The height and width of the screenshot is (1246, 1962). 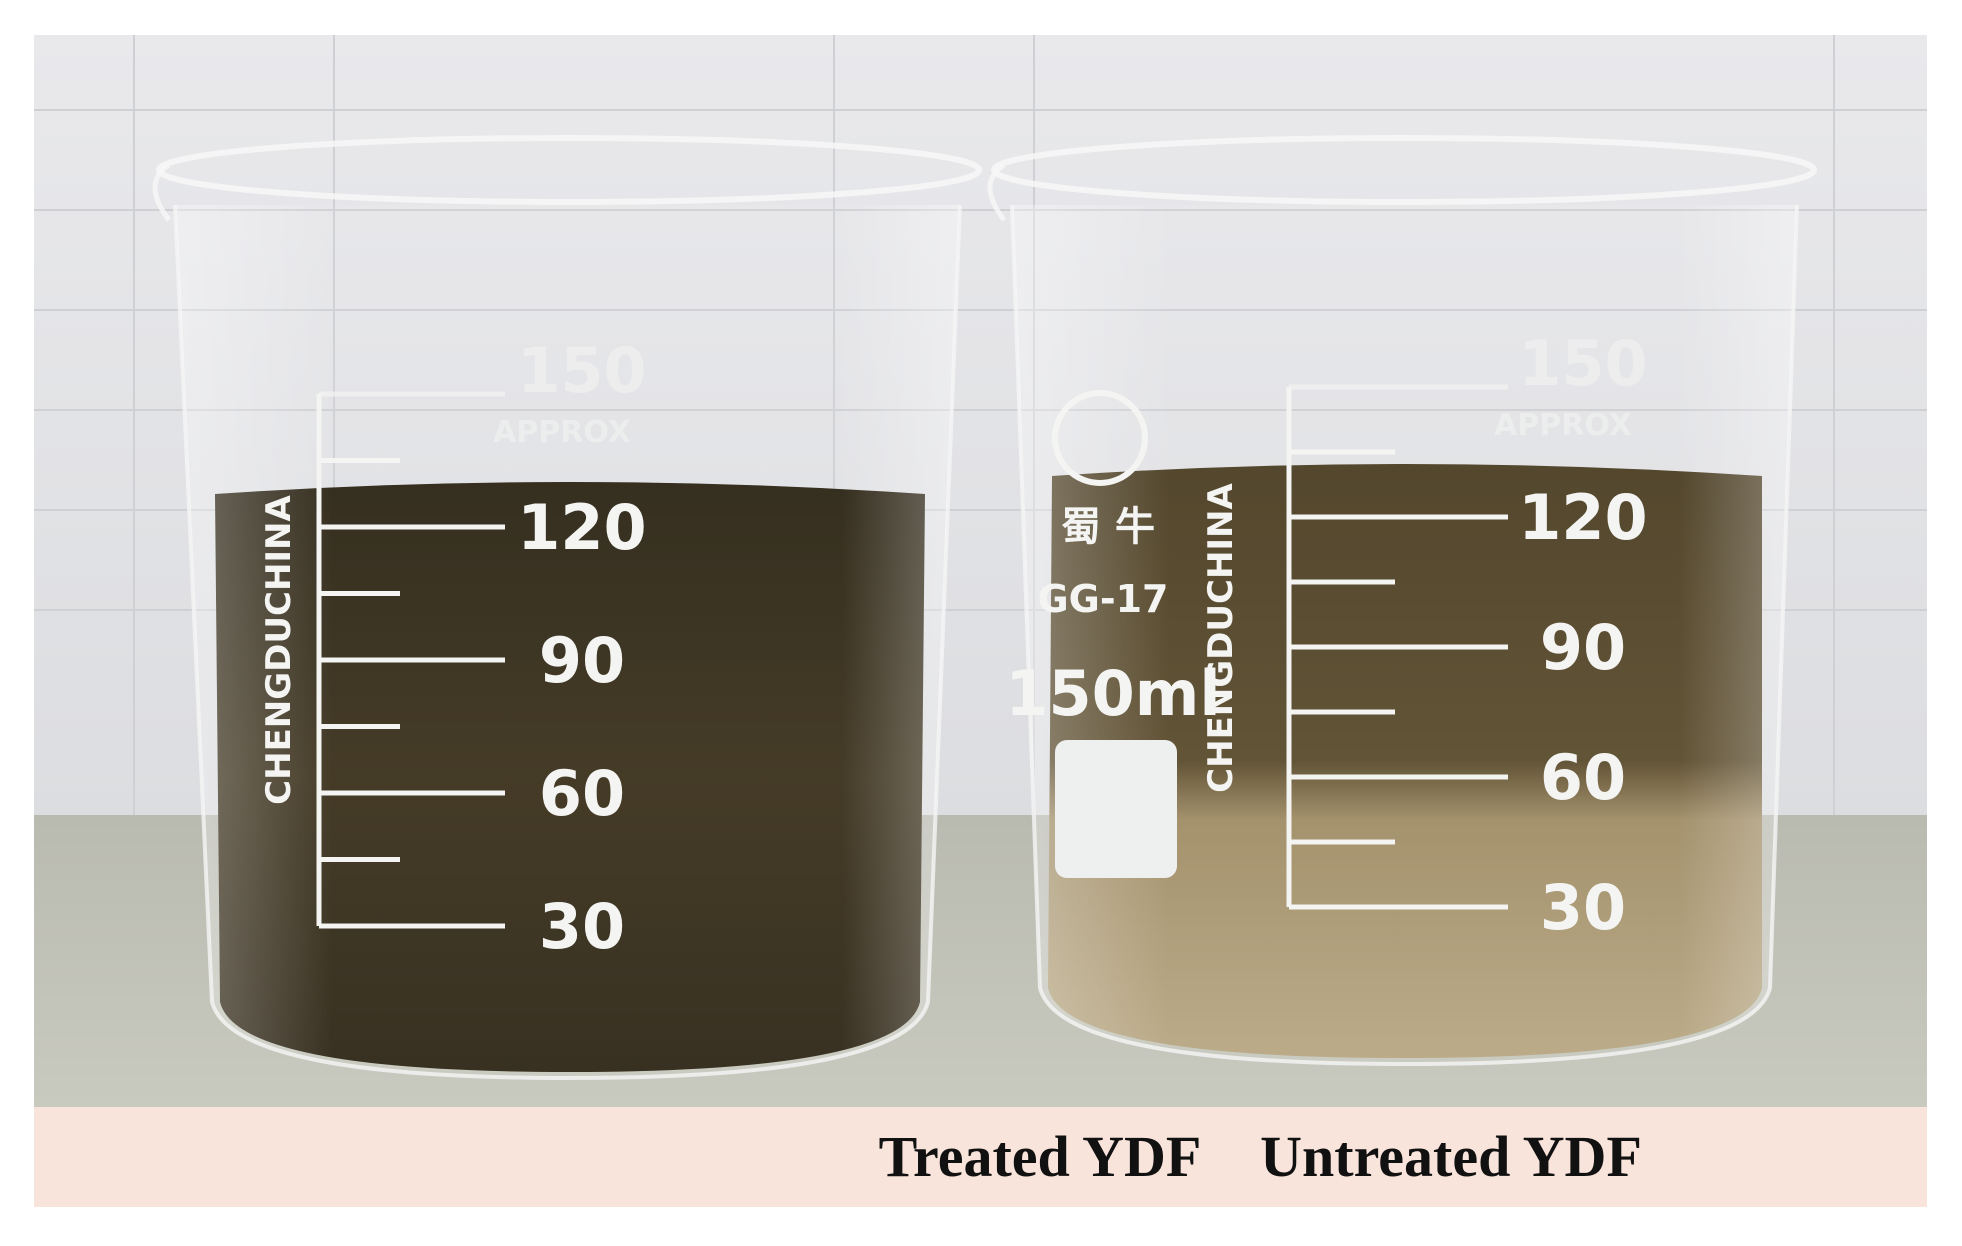 What do you see at coordinates (1040, 1156) in the screenshot?
I see `caption: Treated YDF` at bounding box center [1040, 1156].